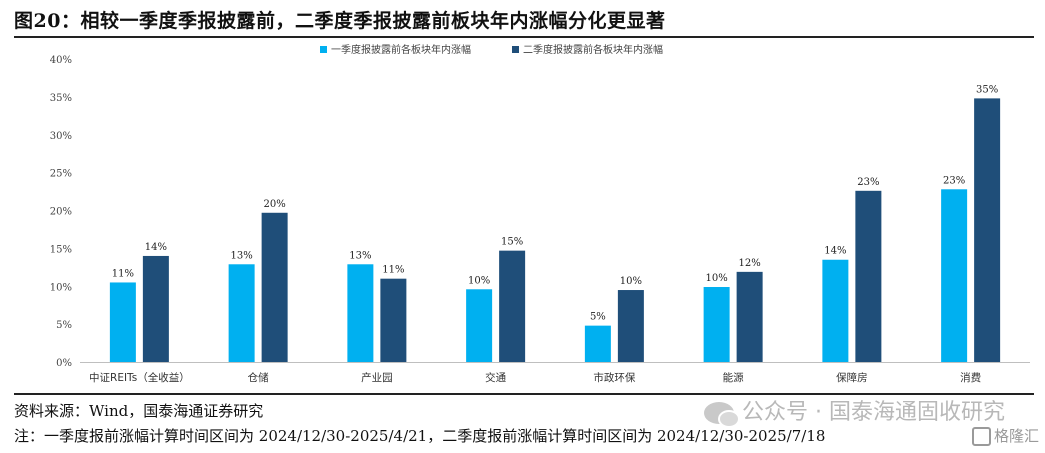 This screenshot has height=453, width=1045. I want to click on y-tick-label: 40%, so click(61, 60).